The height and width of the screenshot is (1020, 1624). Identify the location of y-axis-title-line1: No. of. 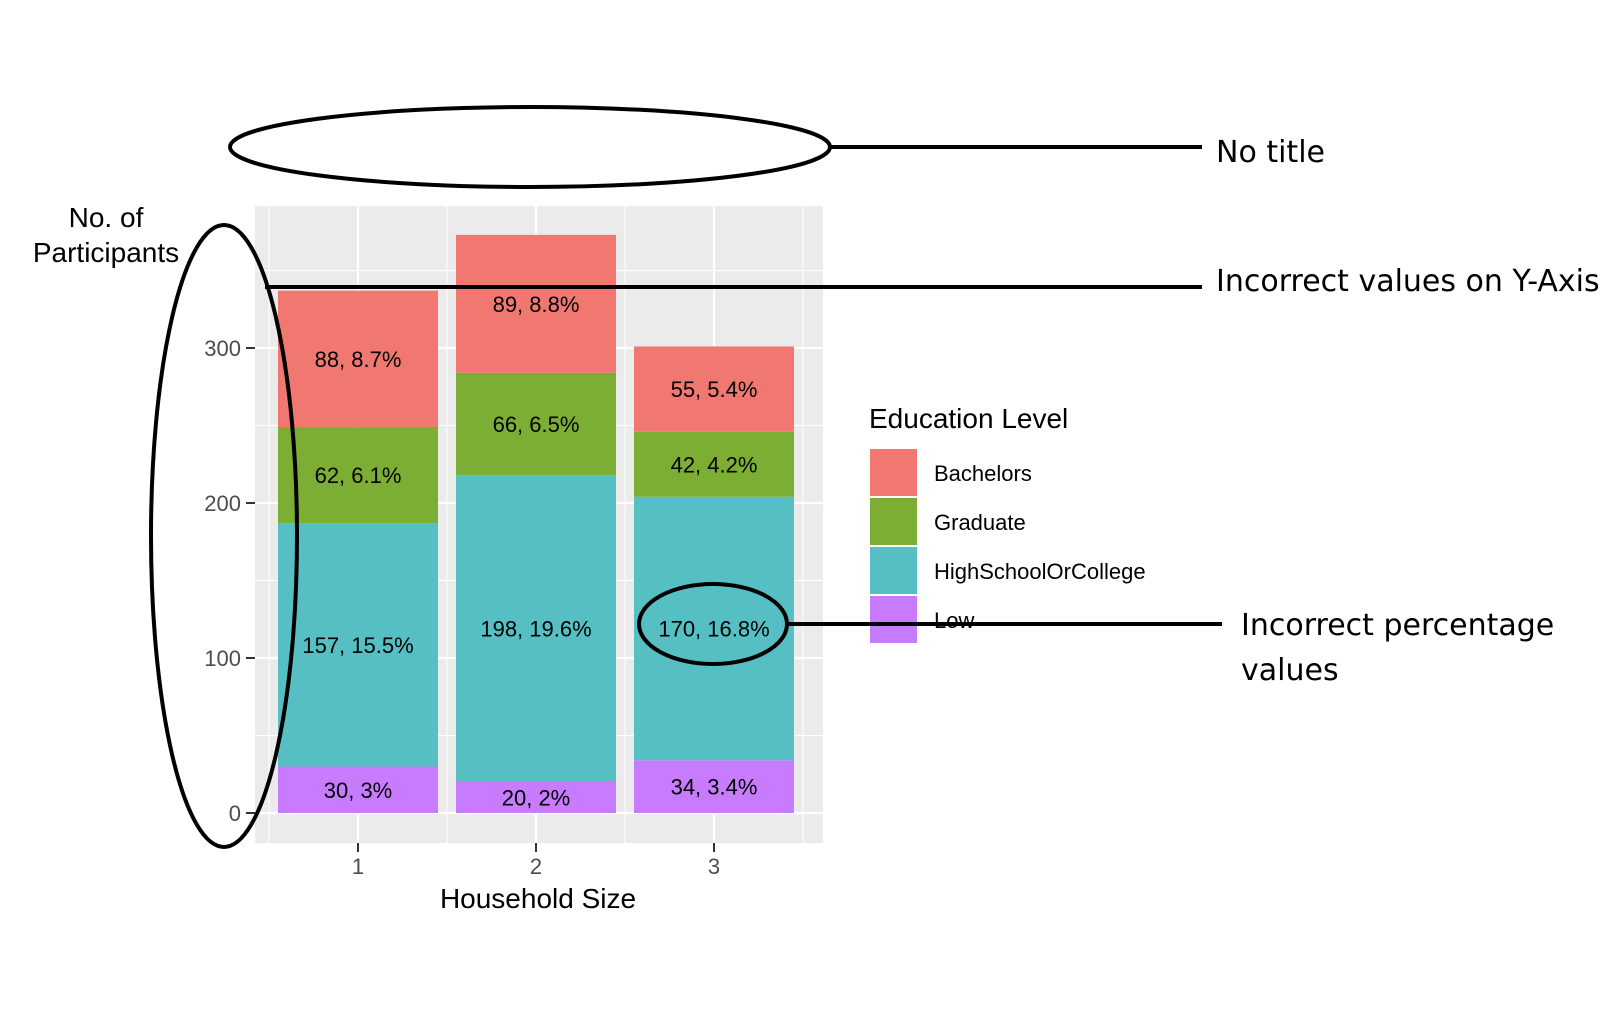
(106, 217).